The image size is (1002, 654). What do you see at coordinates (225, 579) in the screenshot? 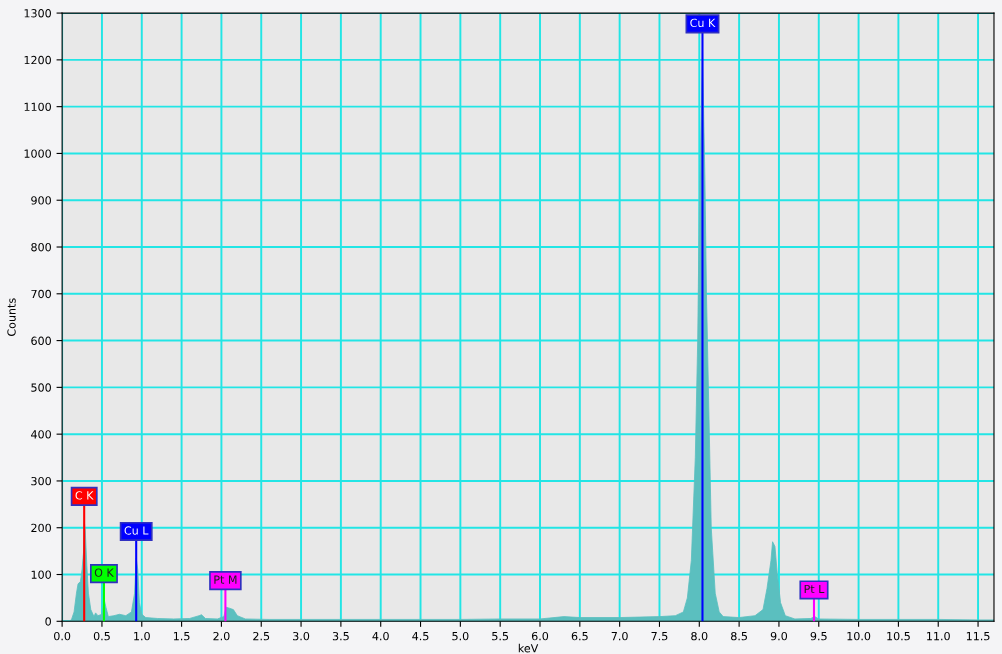
I see `ref-line-label: Pt M` at bounding box center [225, 579].